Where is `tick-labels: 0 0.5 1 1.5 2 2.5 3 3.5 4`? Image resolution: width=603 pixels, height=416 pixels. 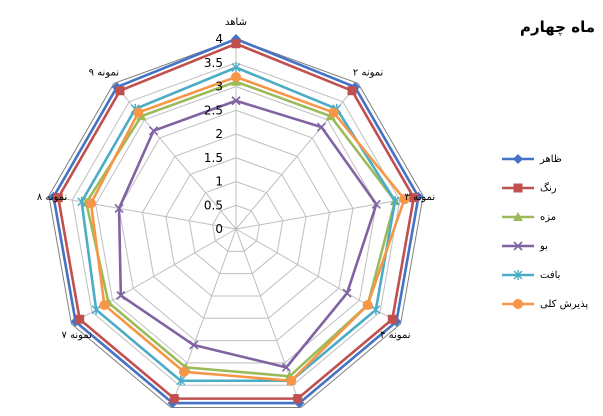 tick-labels: 0 0.5 1 1.5 2 2.5 3 3.5 4 is located at coordinates (213, 134).